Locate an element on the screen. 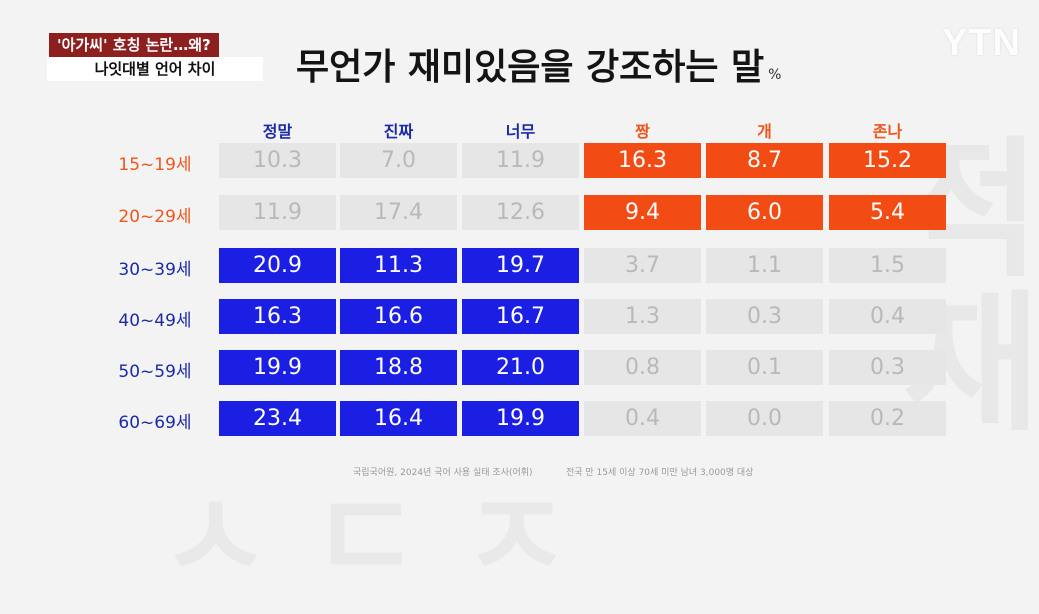 This screenshot has height=614, width=1039. table-cell: 5.4 is located at coordinates (887, 212).